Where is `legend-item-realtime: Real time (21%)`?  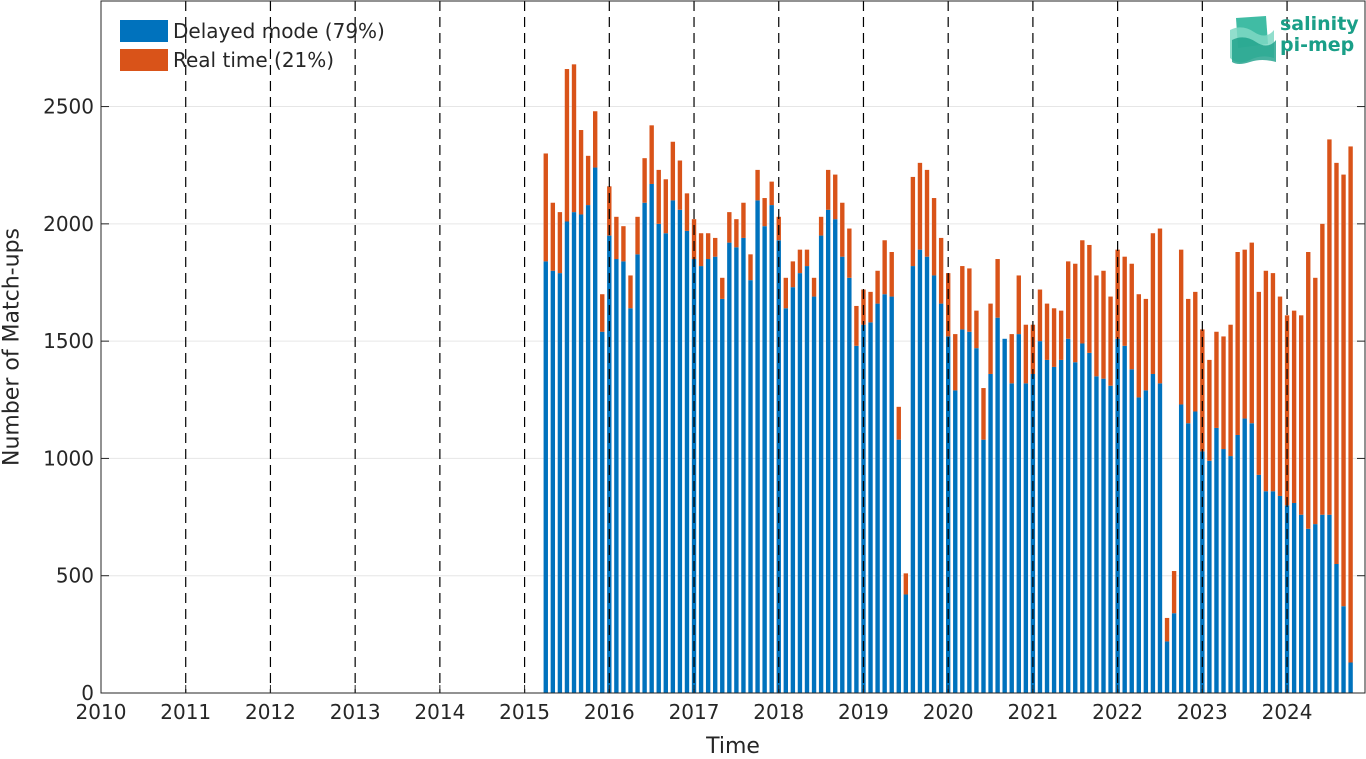 legend-item-realtime: Real time (21%) is located at coordinates (252, 59).